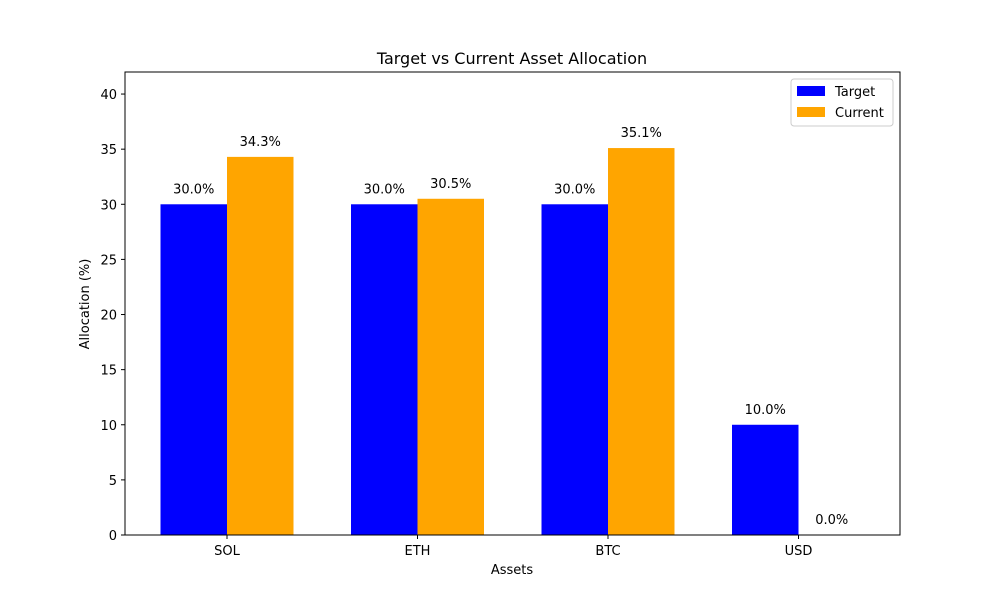  I want to click on legend-label-current: Current, so click(859, 113).